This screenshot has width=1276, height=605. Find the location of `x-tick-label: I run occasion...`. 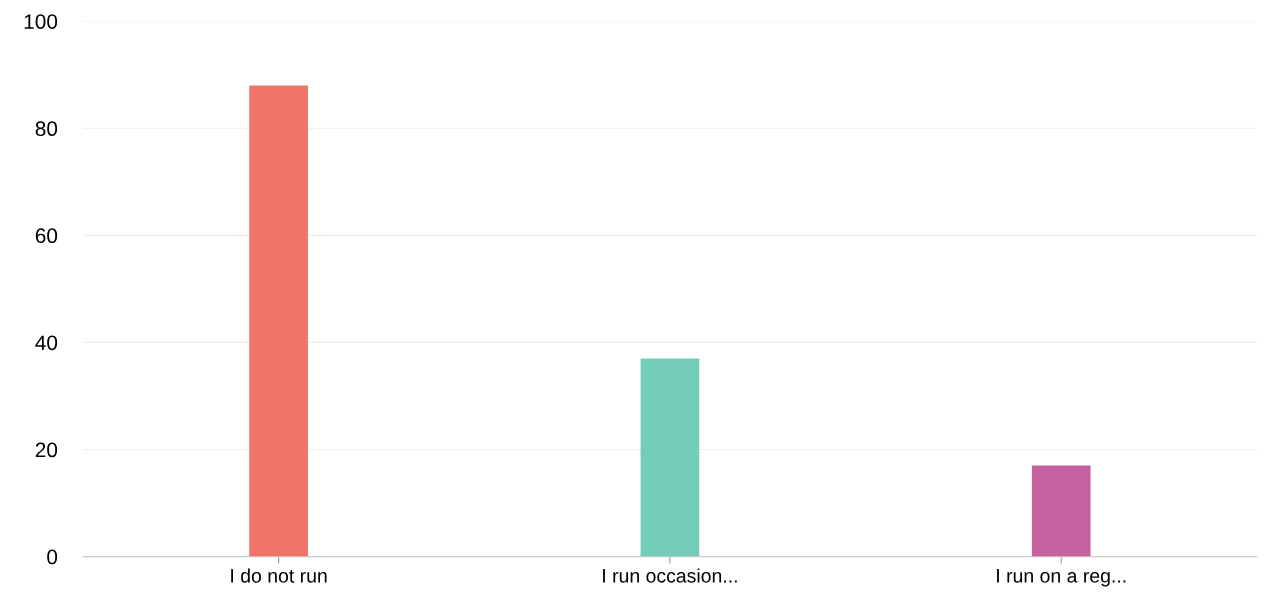

x-tick-label: I run occasion... is located at coordinates (670, 575).